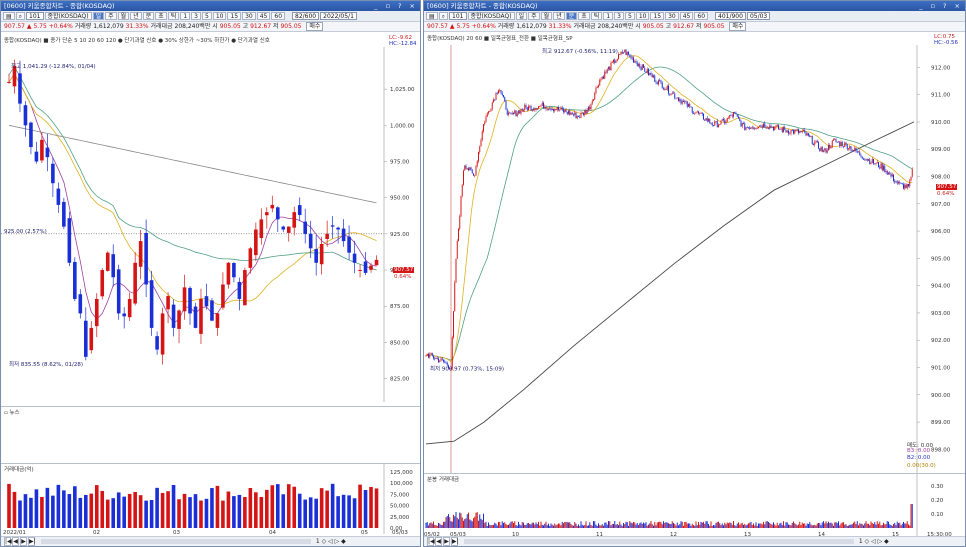 The image size is (966, 547). Describe the element at coordinates (941, 259) in the screenshot. I see `right-y-tick: 905.00` at that location.